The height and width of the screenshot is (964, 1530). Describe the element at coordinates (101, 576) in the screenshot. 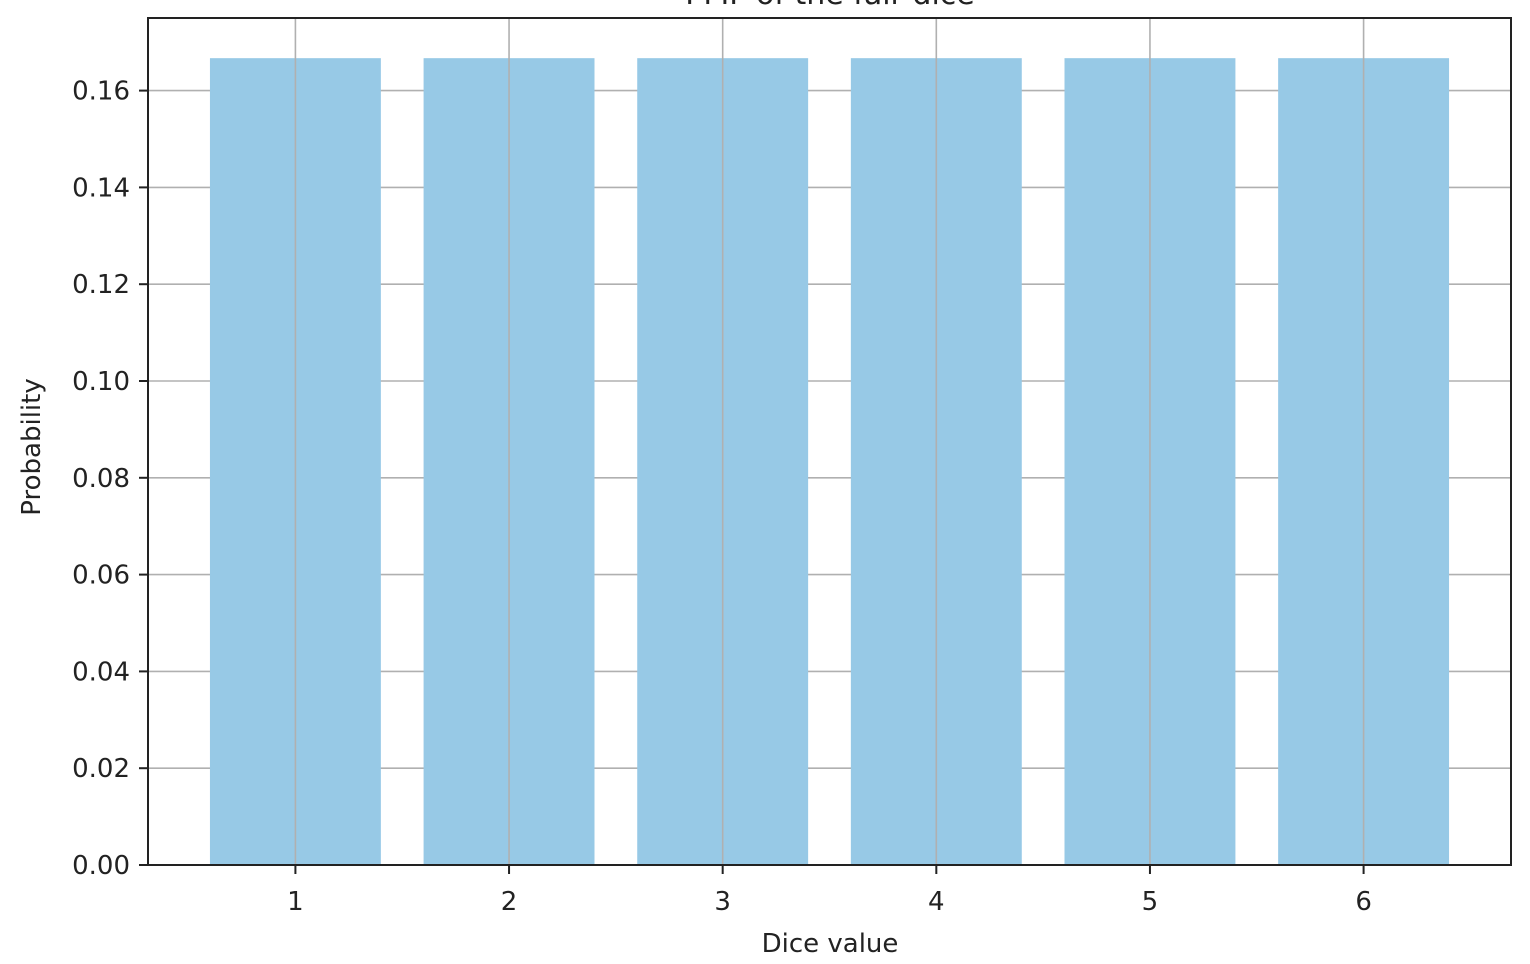

I see `y-tick-label: 0.06` at that location.